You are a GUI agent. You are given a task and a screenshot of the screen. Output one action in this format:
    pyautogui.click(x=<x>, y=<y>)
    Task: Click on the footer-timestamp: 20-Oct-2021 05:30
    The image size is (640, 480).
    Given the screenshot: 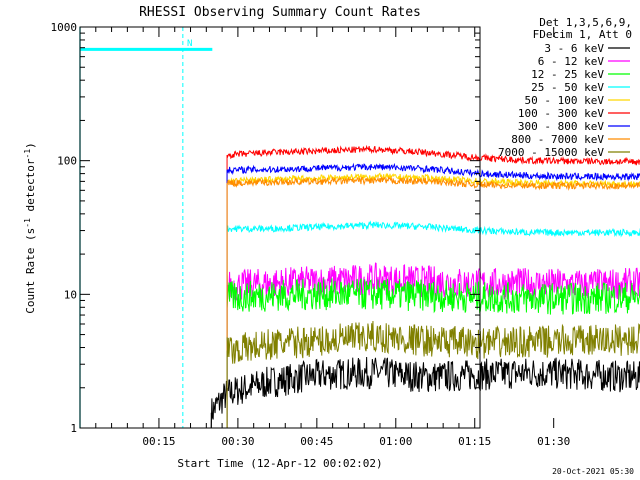 What is the action you would take?
    pyautogui.click(x=593, y=471)
    